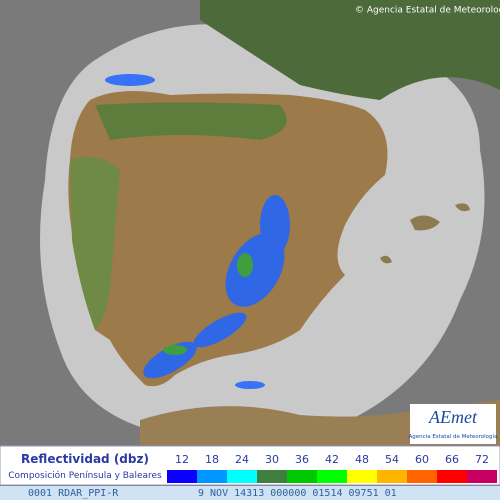 The height and width of the screenshot is (500, 500). What do you see at coordinates (453, 436) in the screenshot?
I see `logo-subtitle: Agencia Estatal de Meteorología` at bounding box center [453, 436].